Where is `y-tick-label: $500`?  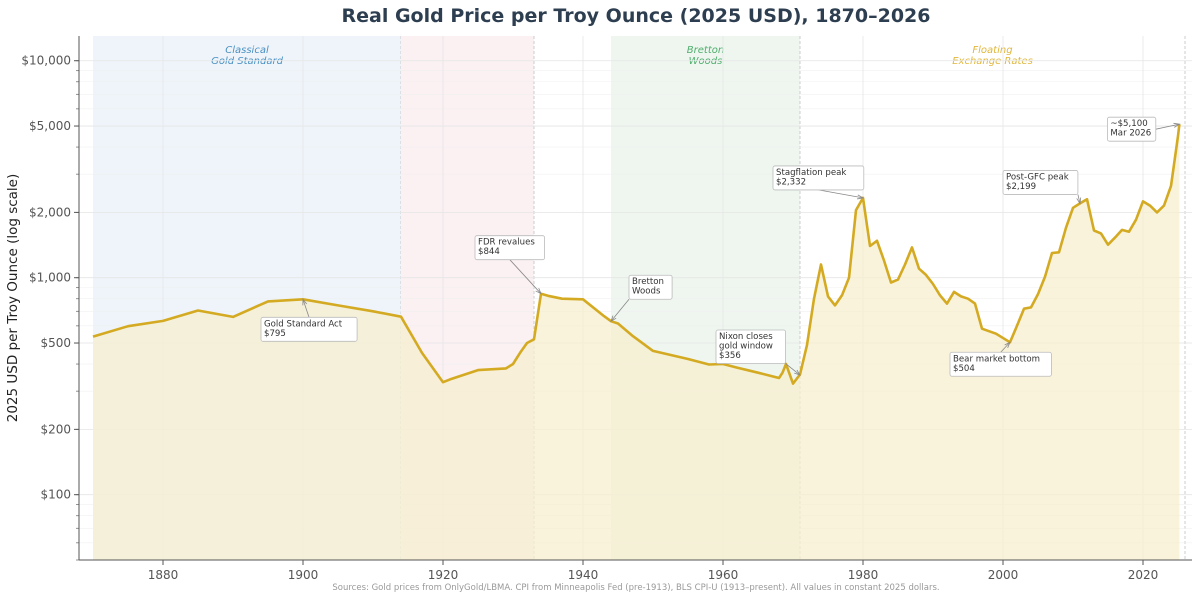 y-tick-label: $500 is located at coordinates (55, 343).